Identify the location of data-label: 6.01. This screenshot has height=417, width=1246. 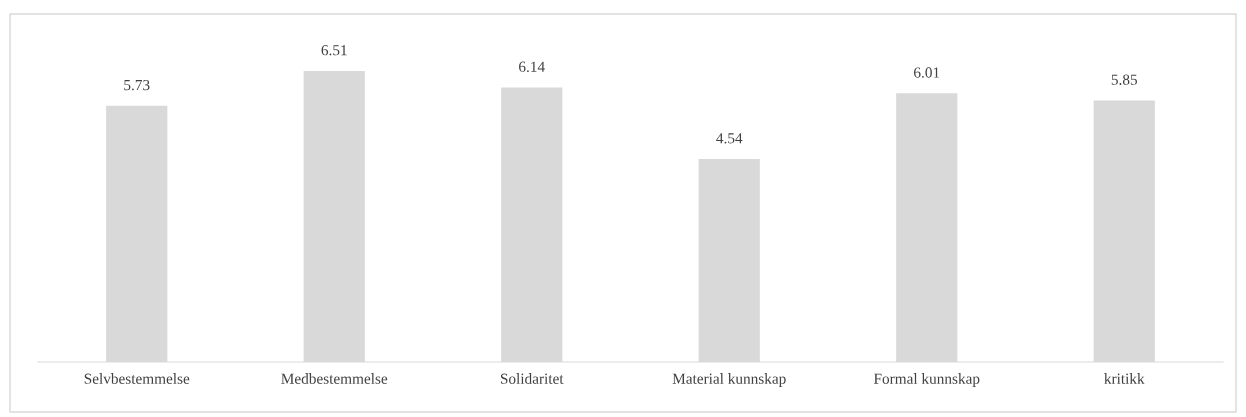
(927, 72).